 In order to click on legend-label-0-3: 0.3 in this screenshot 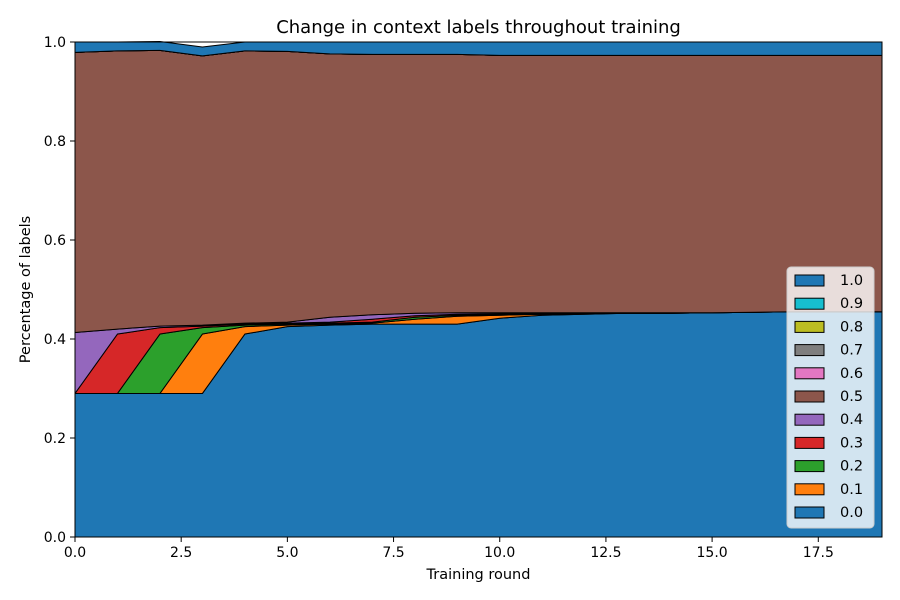, I will do `click(851, 443)`.